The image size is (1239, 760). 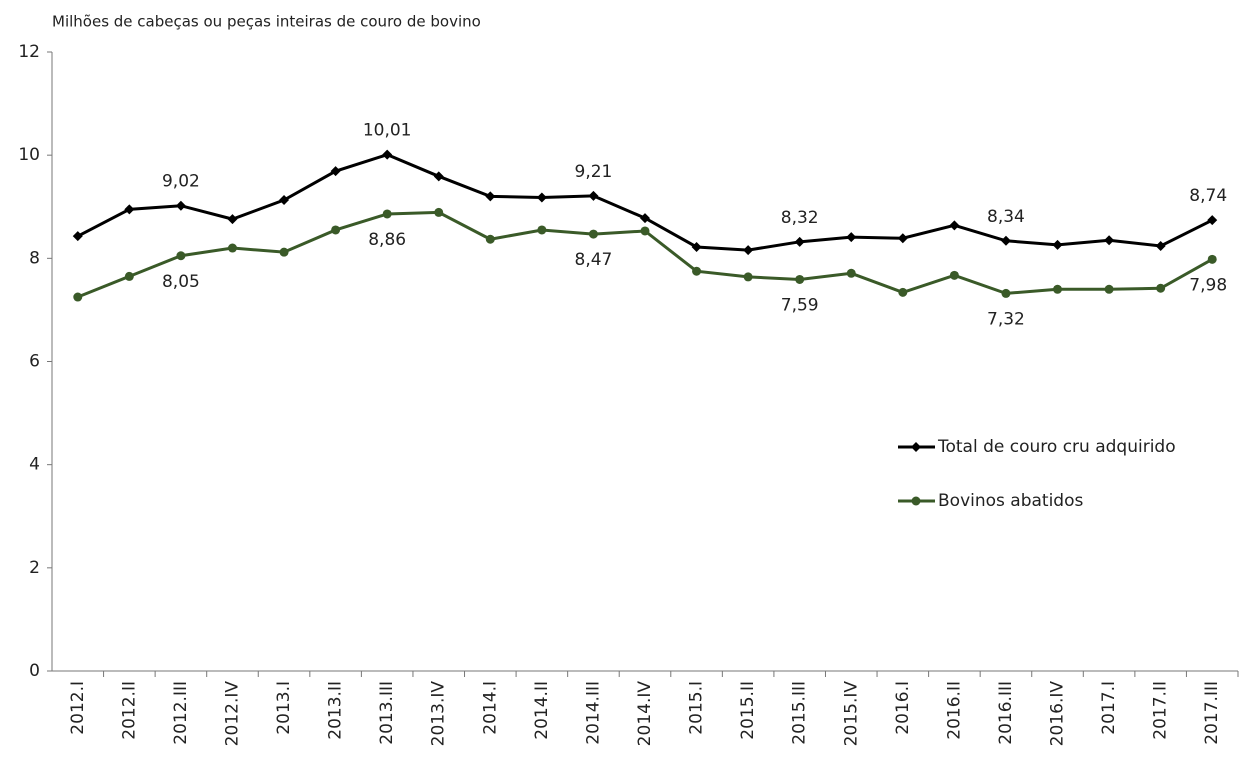 I want to click on y-tick-label: 8, so click(x=34, y=258).